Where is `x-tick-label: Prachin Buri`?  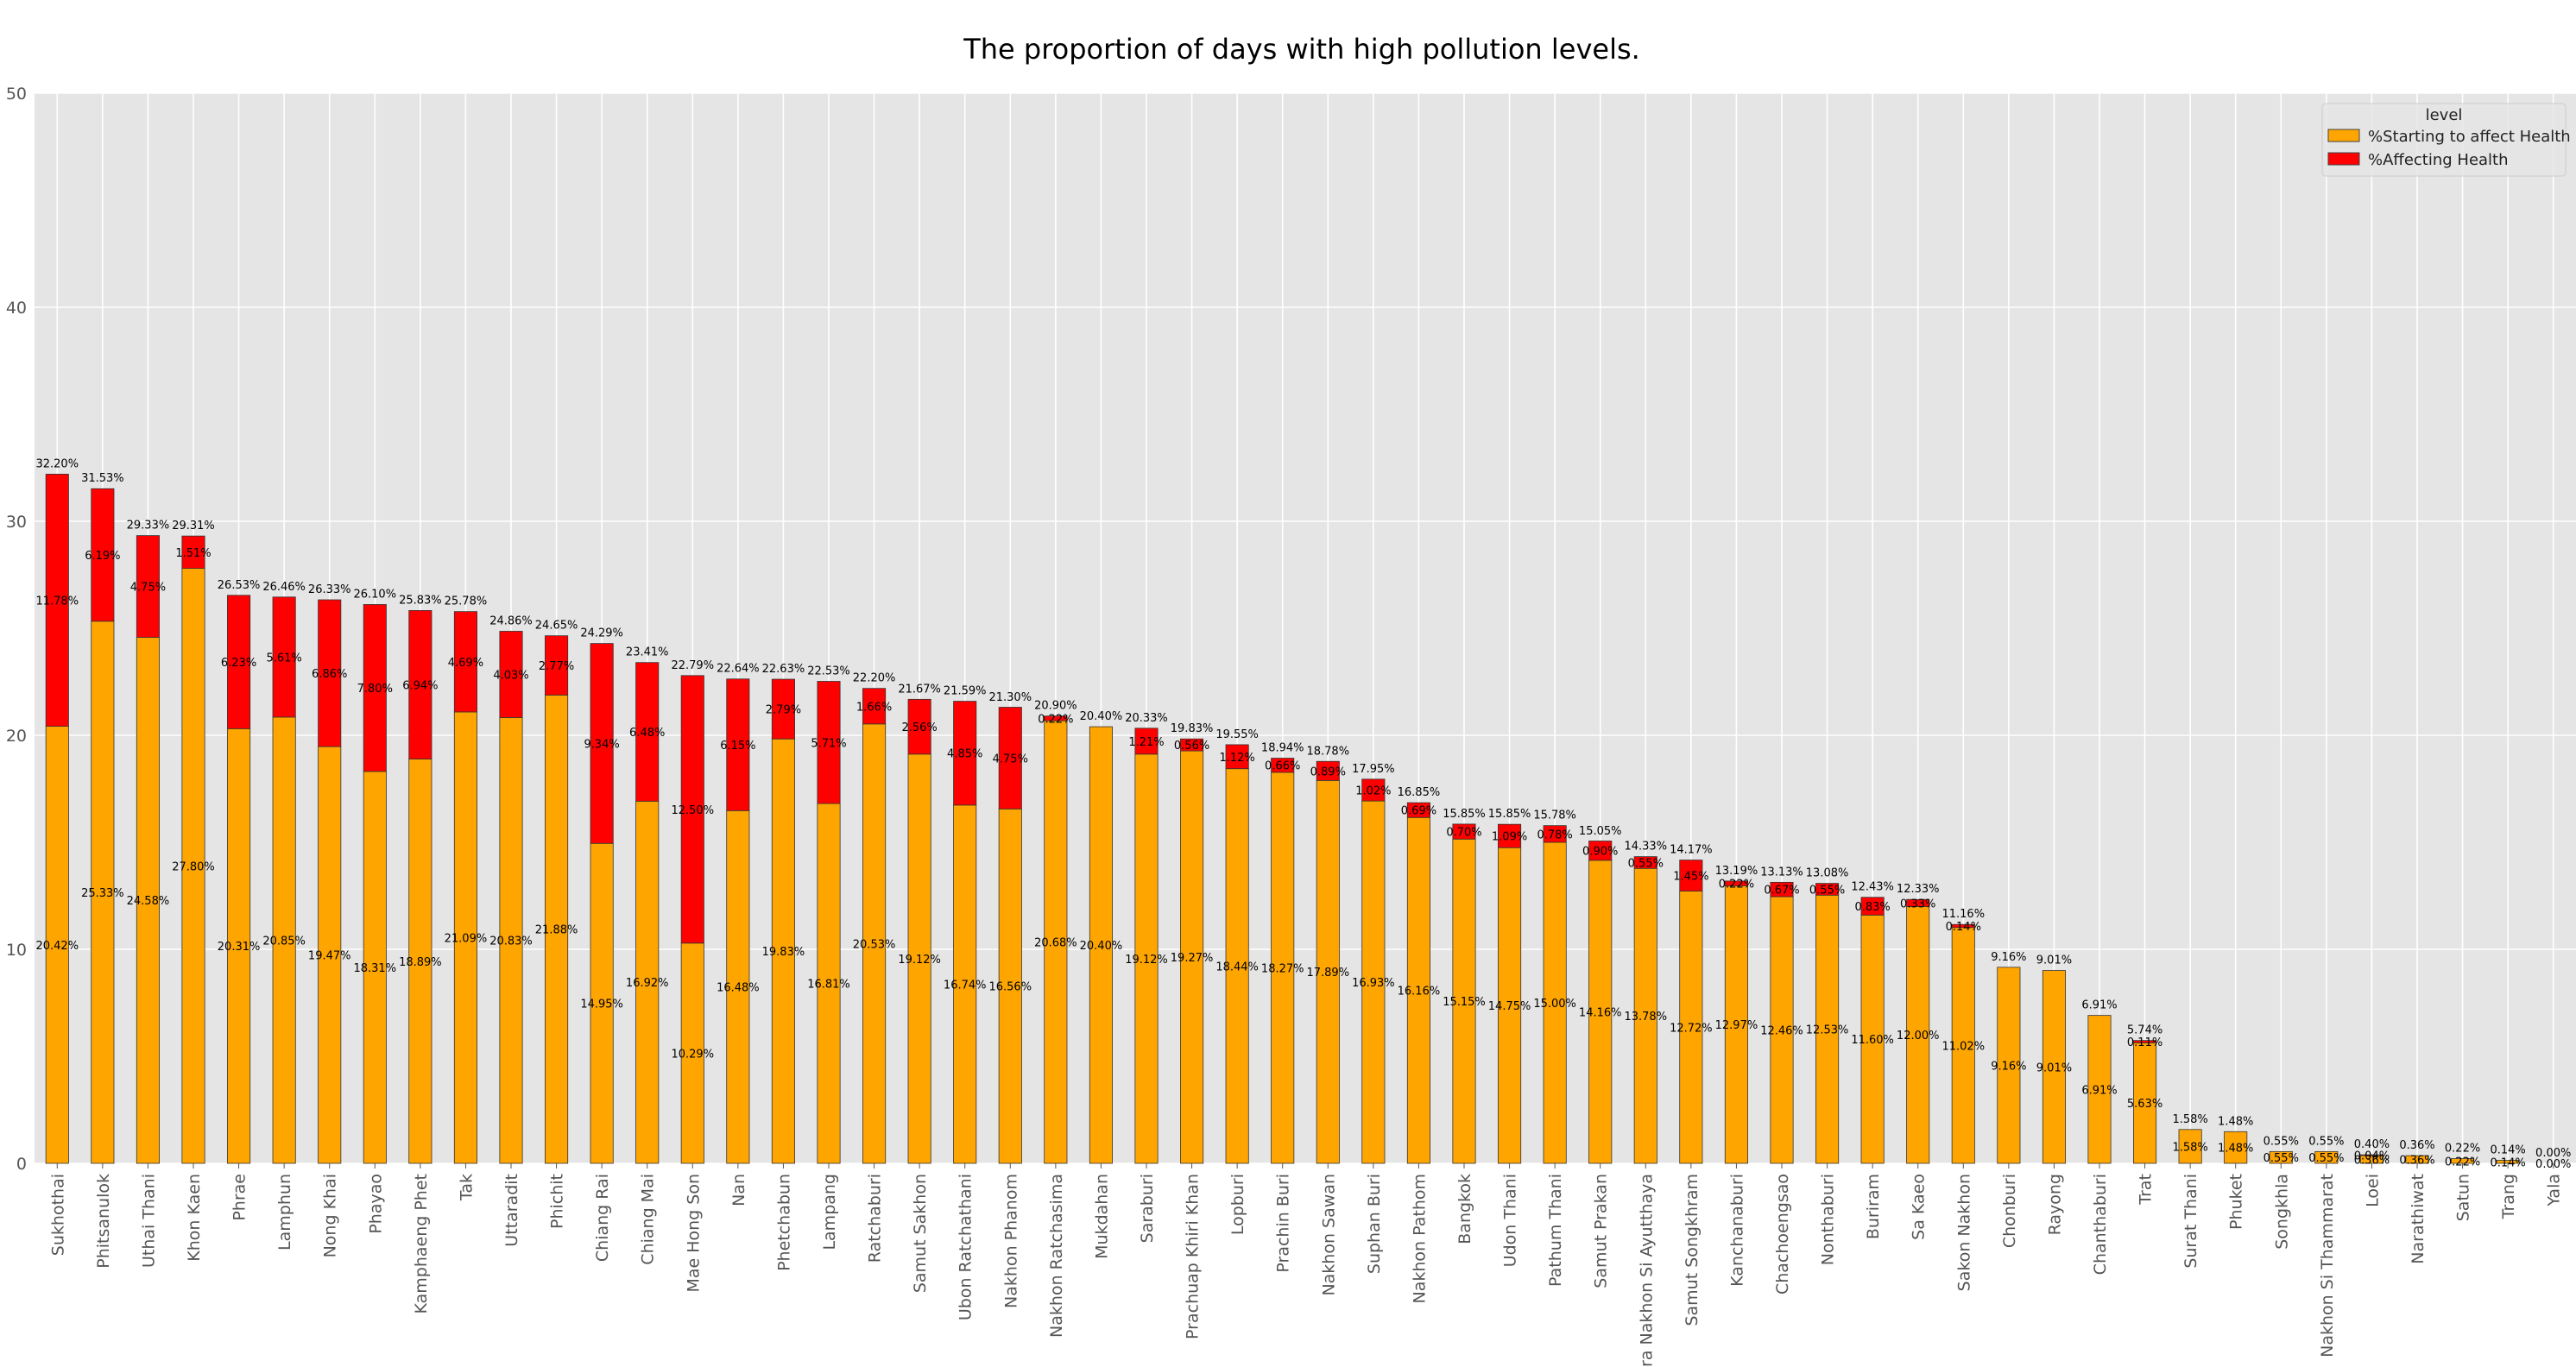
x-tick-label: Prachin Buri is located at coordinates (1283, 1223).